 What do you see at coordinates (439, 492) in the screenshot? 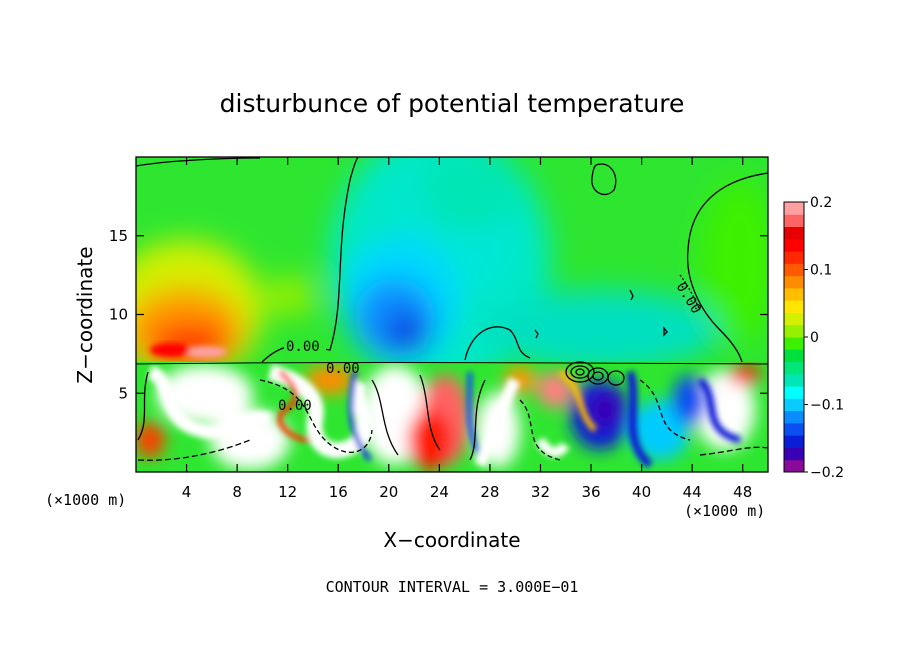
I see `x-tick-label: 24` at bounding box center [439, 492].